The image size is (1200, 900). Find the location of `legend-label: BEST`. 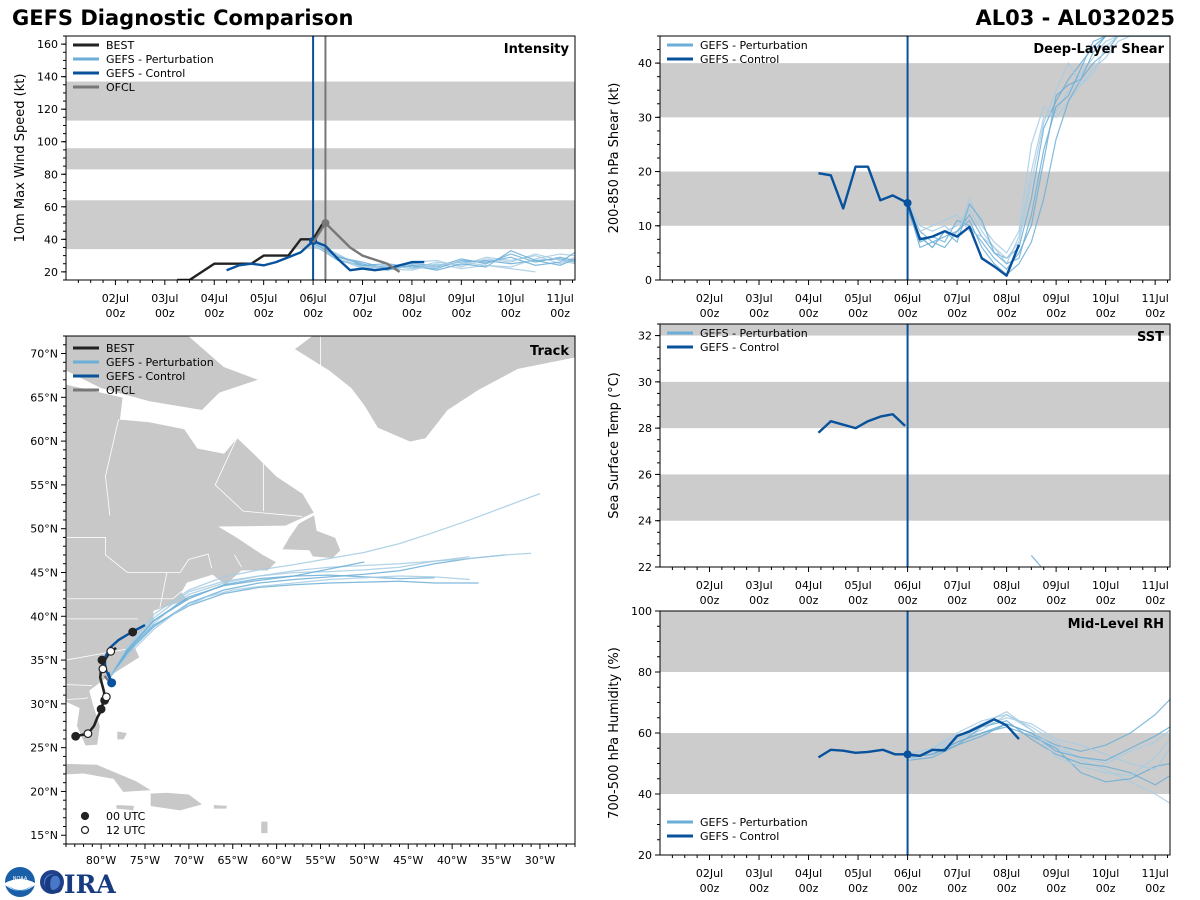

legend-label: BEST is located at coordinates (120, 45).